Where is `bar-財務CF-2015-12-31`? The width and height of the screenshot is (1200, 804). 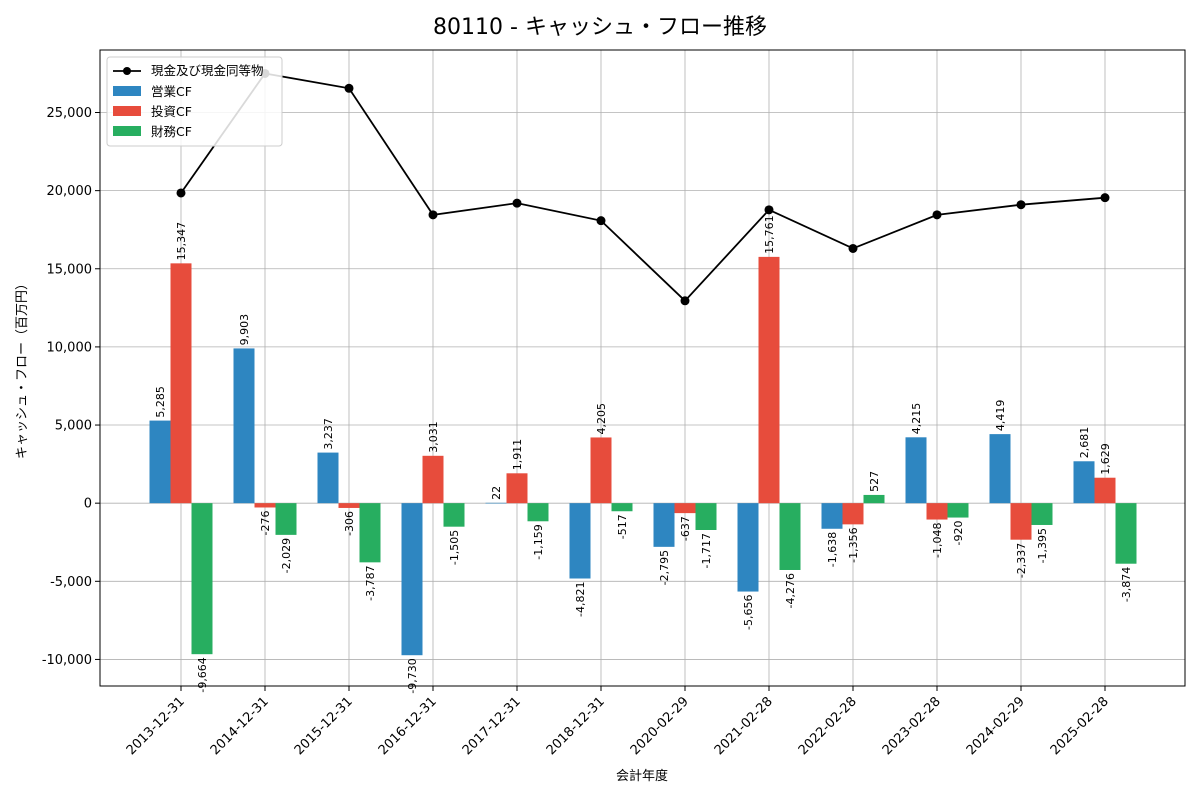
bar-財務CF-2015-12-31 is located at coordinates (370, 533).